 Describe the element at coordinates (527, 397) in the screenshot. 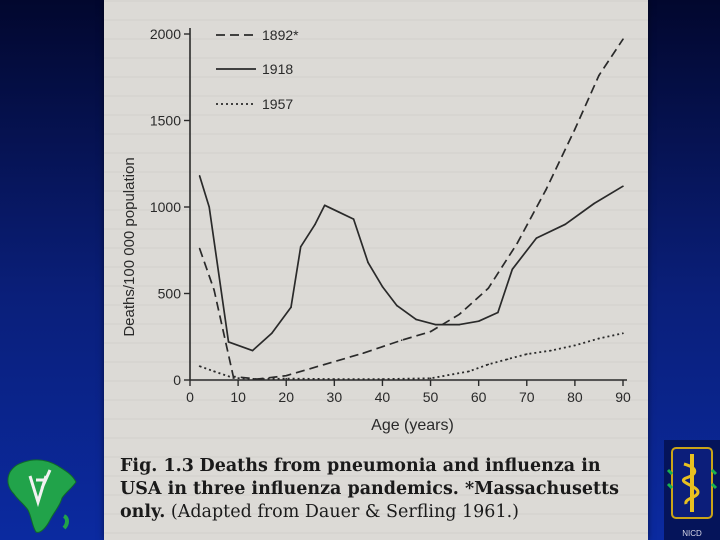

I see `x-tick-label: 70` at that location.